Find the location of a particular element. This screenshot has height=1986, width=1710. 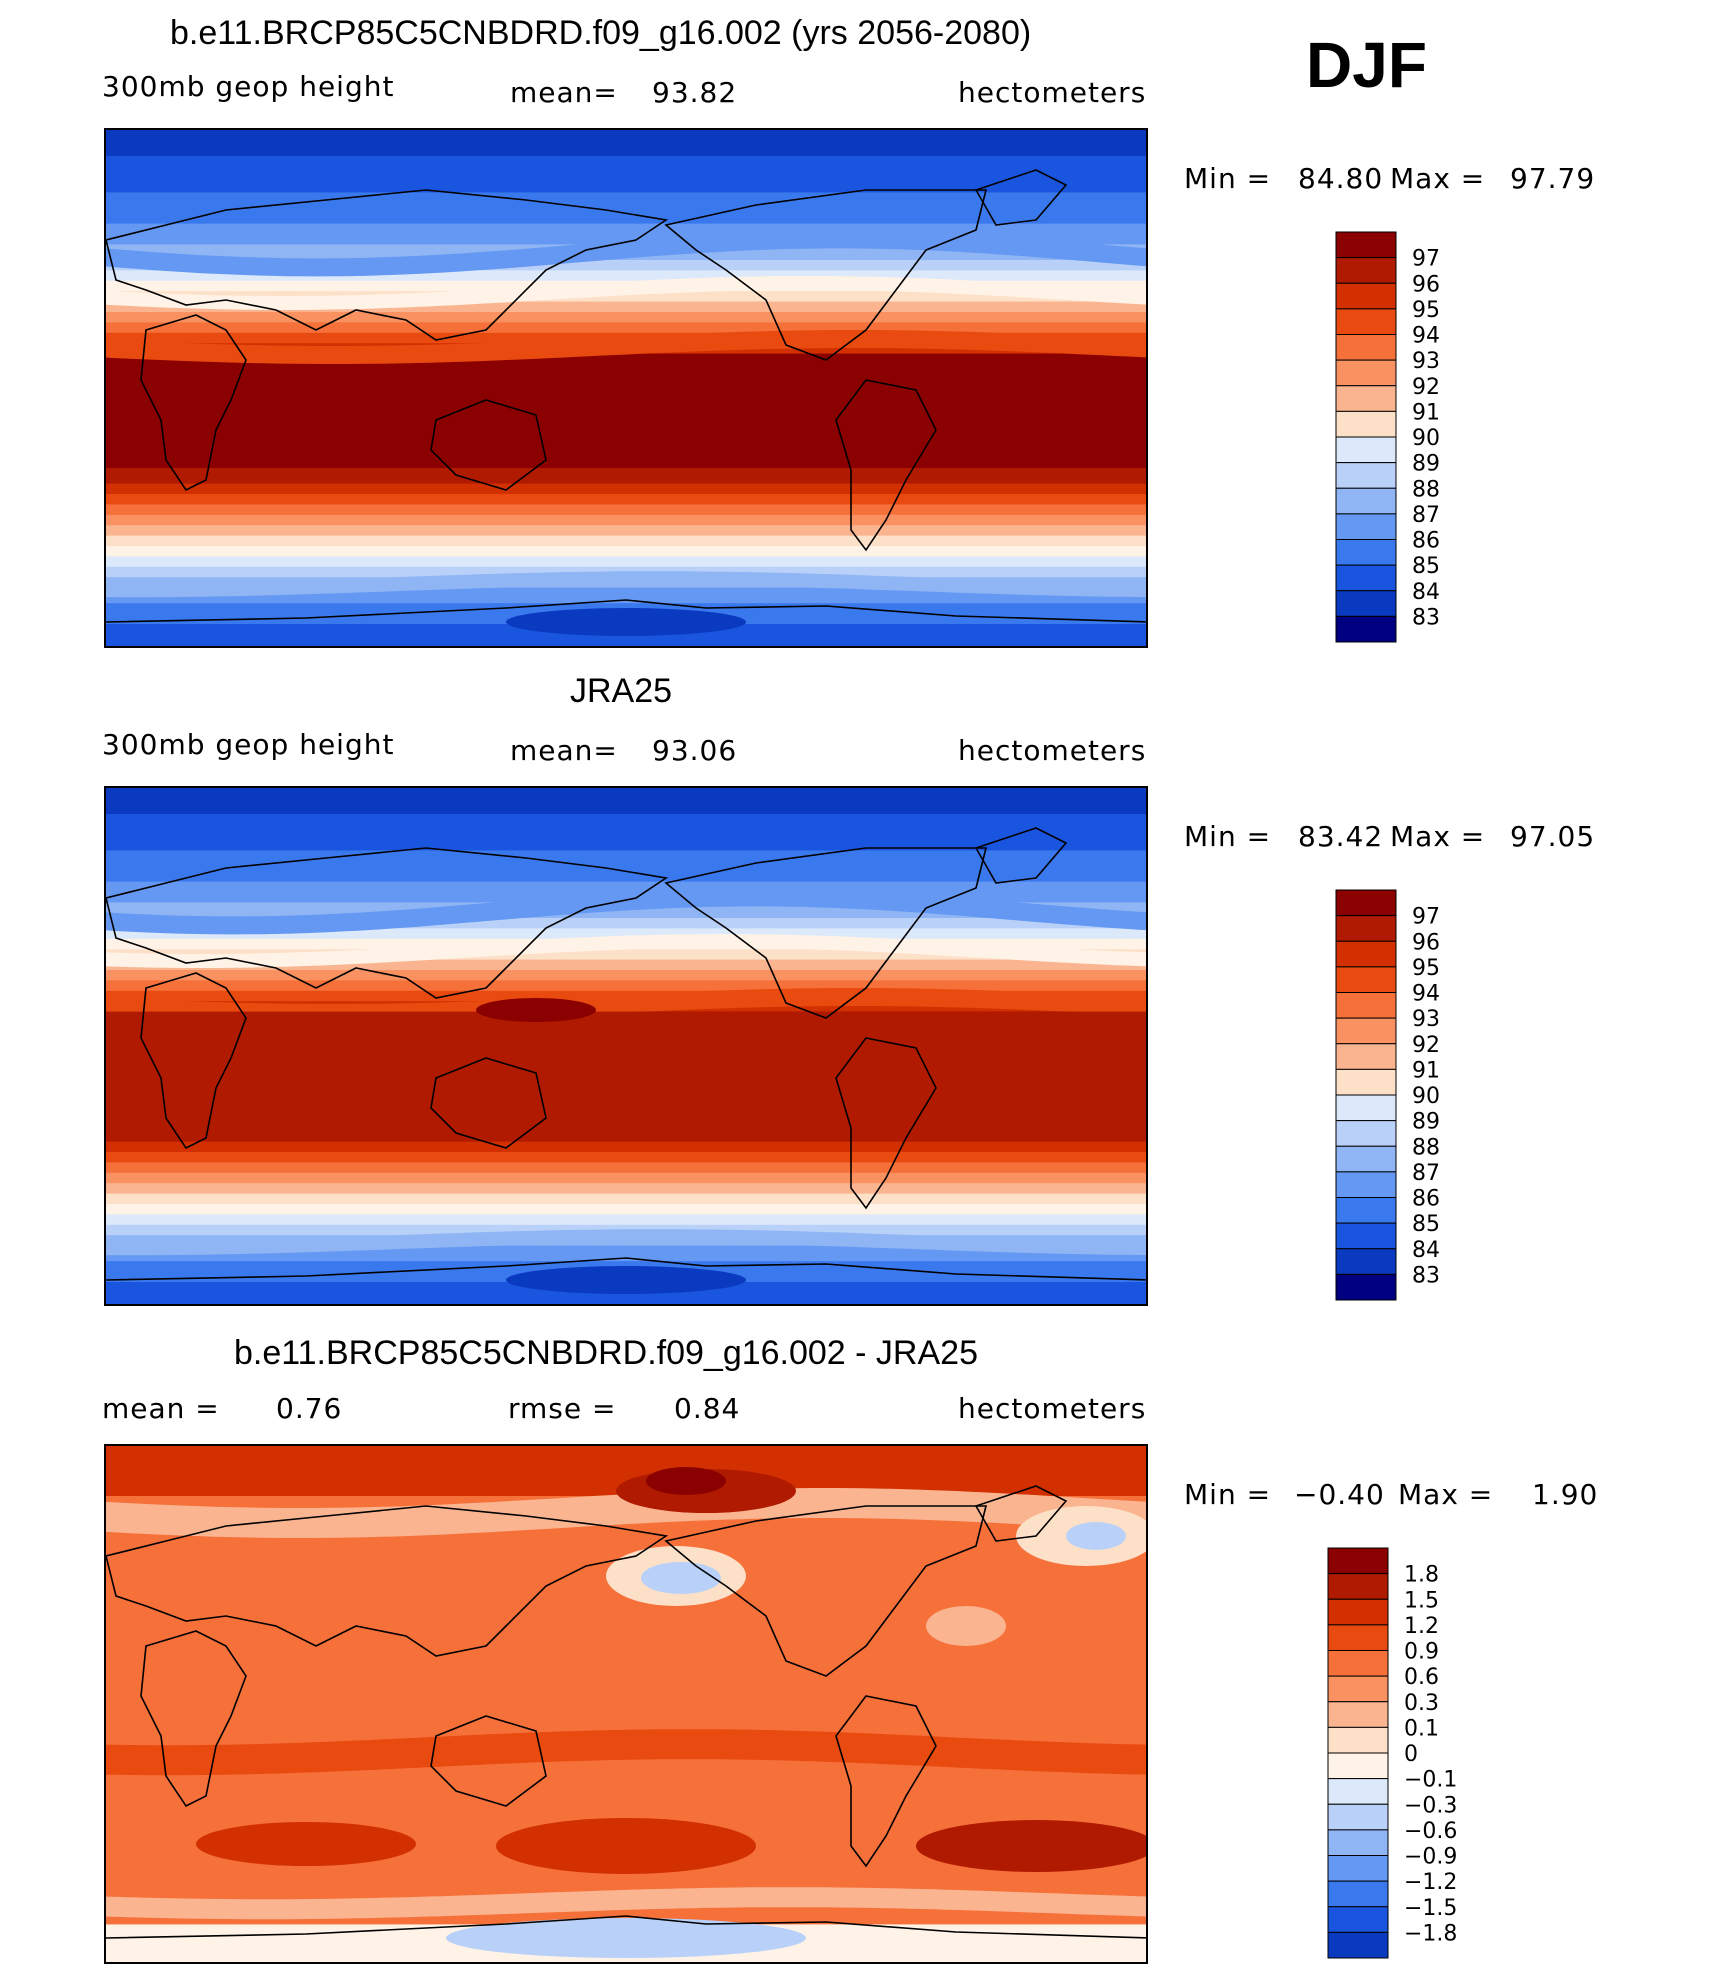

panel2-colorbar-label: 94 is located at coordinates (1426, 994).